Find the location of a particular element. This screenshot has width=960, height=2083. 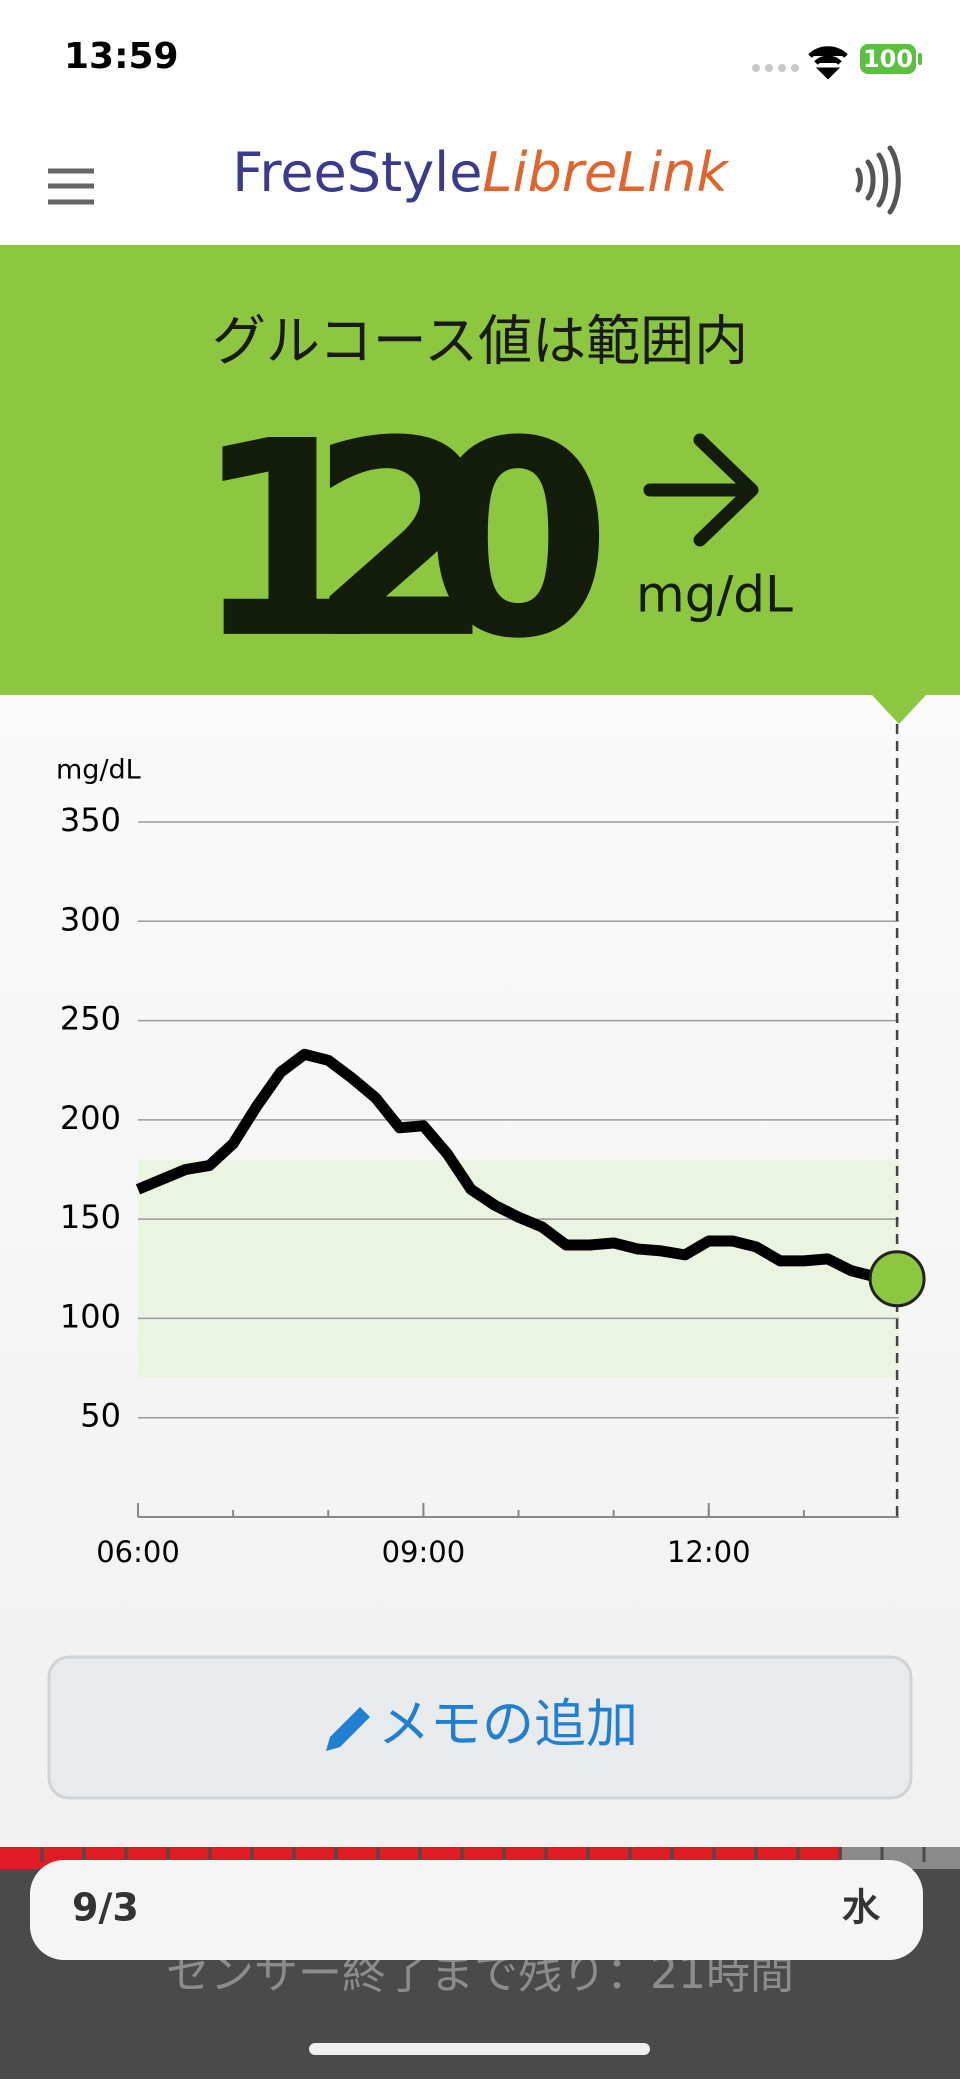

progress-dividers is located at coordinates (483, 1854).